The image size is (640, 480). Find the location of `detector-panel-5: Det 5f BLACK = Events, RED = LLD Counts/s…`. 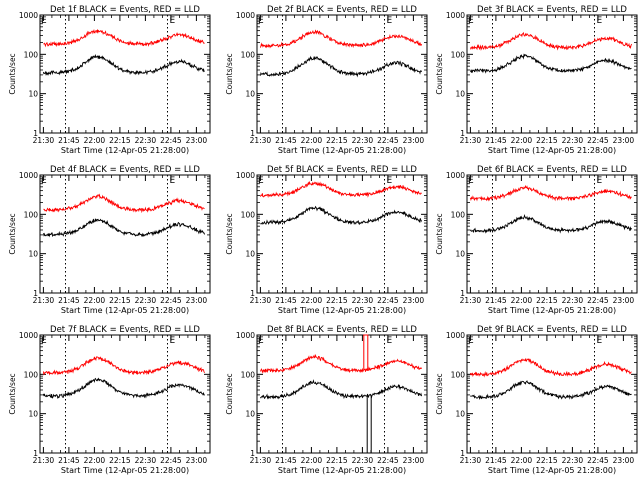

detector-panel-5: Det 5f BLACK = Events, RED = LLD Counts/s… is located at coordinates (326, 240).